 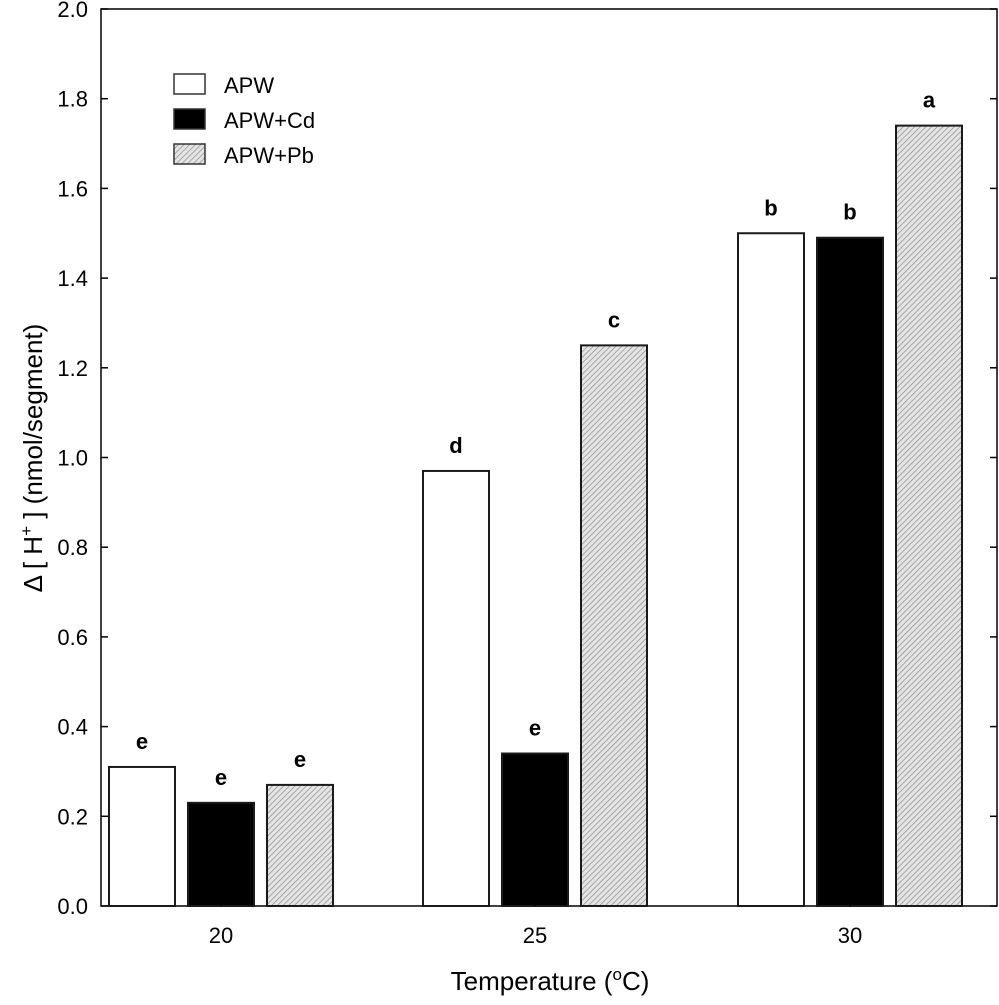 I want to click on x-axis-ticks: 20 25 30, so click(x=535, y=923).